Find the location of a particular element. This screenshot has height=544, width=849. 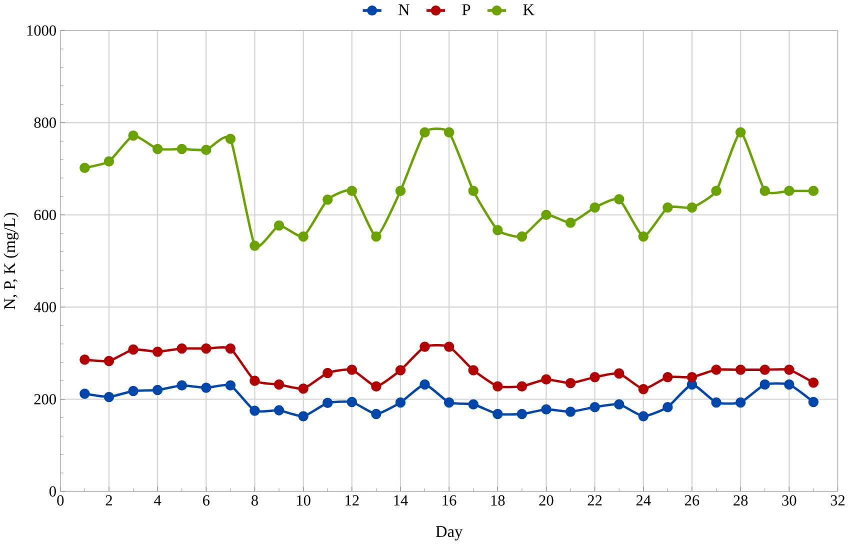

x-tick-label: 24 is located at coordinates (643, 500).